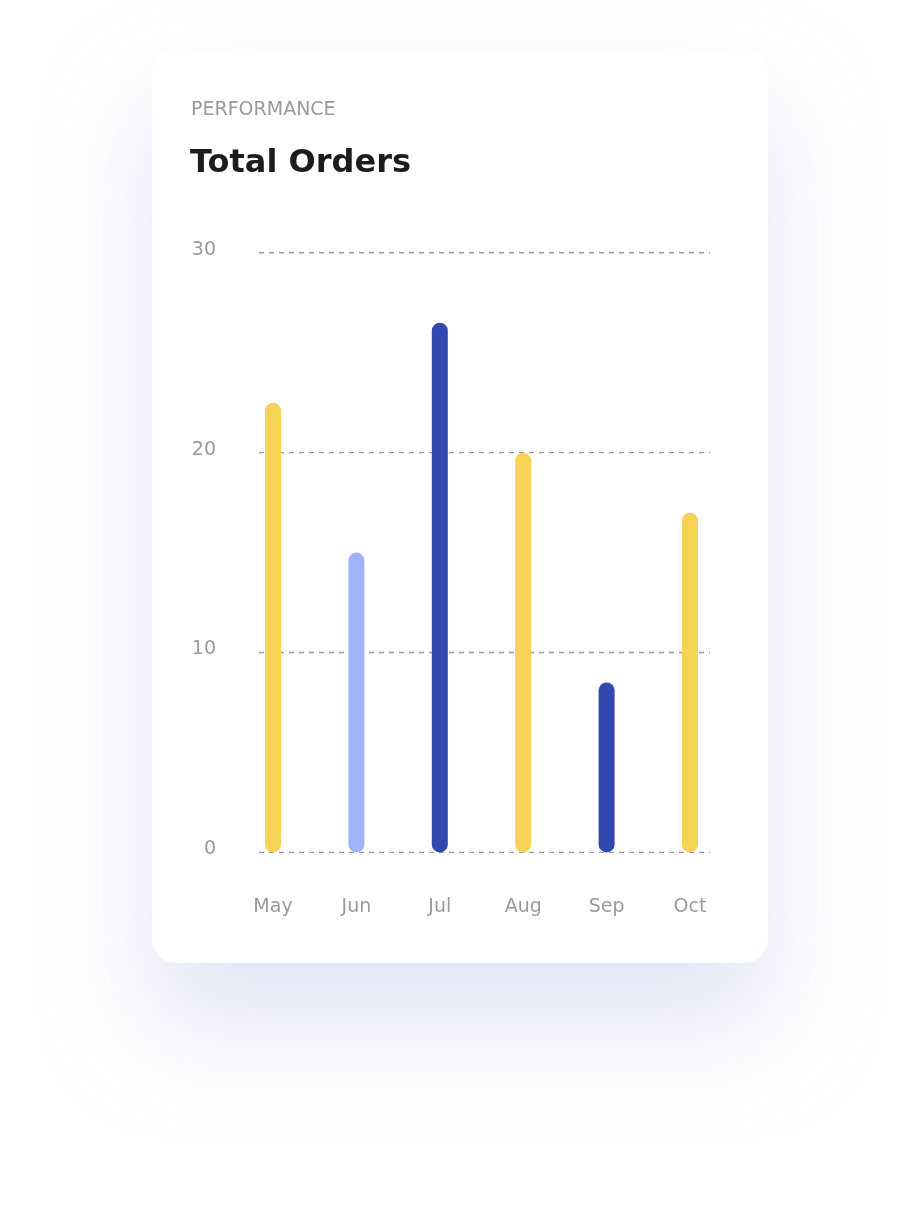  What do you see at coordinates (203, 247) in the screenshot?
I see `y-tick-label: 30` at bounding box center [203, 247].